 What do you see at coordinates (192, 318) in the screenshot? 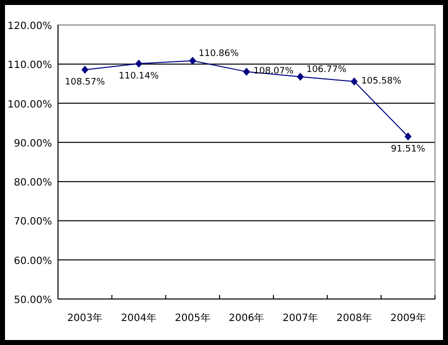
I see `x-tick-label: 2005年` at bounding box center [192, 318].